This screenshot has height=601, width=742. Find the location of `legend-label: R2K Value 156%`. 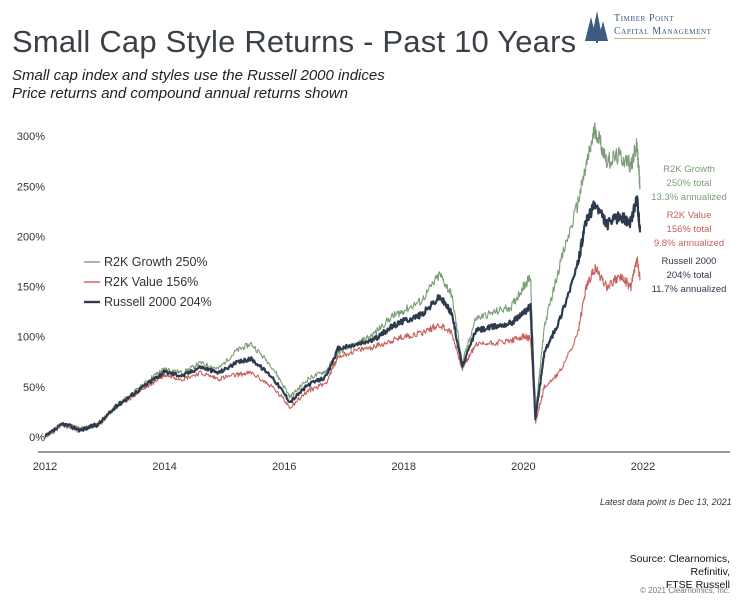

legend-label: R2K Value 156% is located at coordinates (151, 282).